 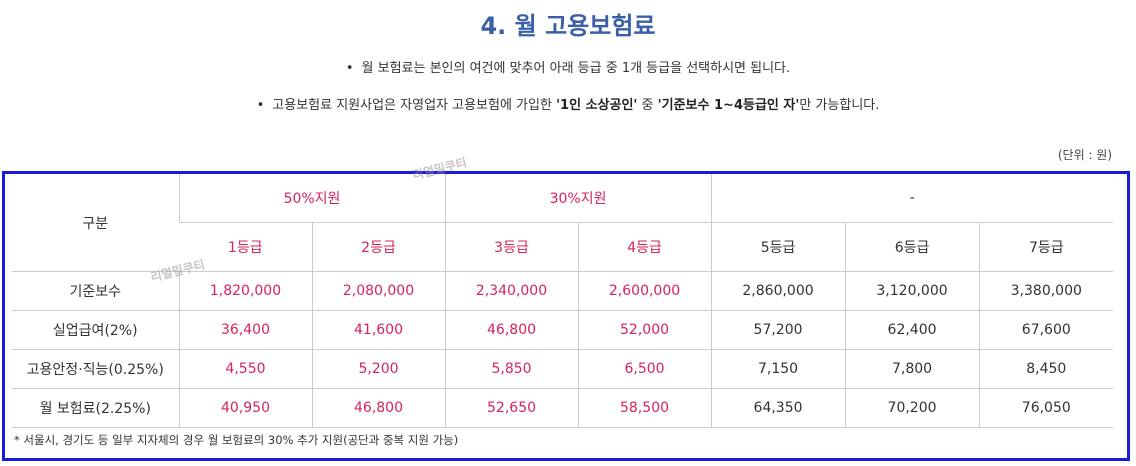 What do you see at coordinates (511, 247) in the screenshot?
I see `grade-header: 3등급` at bounding box center [511, 247].